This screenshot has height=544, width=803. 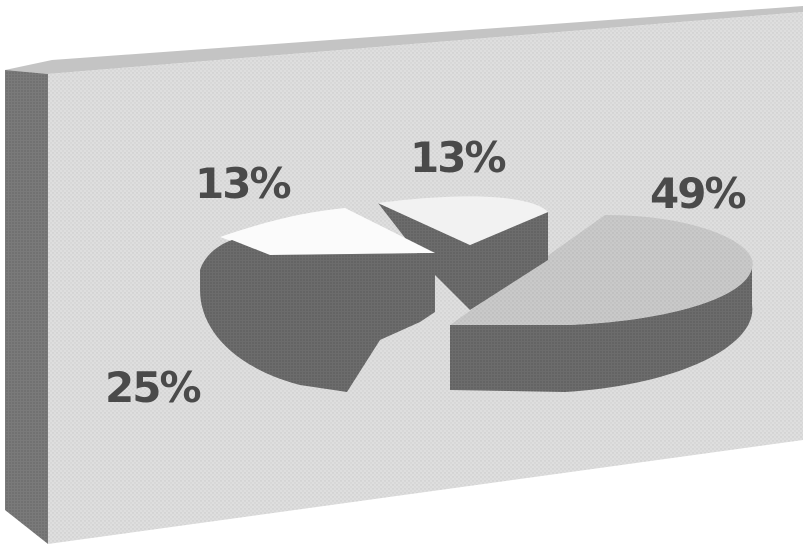 I want to click on pie-slice-2-side-texture, so click(x=463, y=256).